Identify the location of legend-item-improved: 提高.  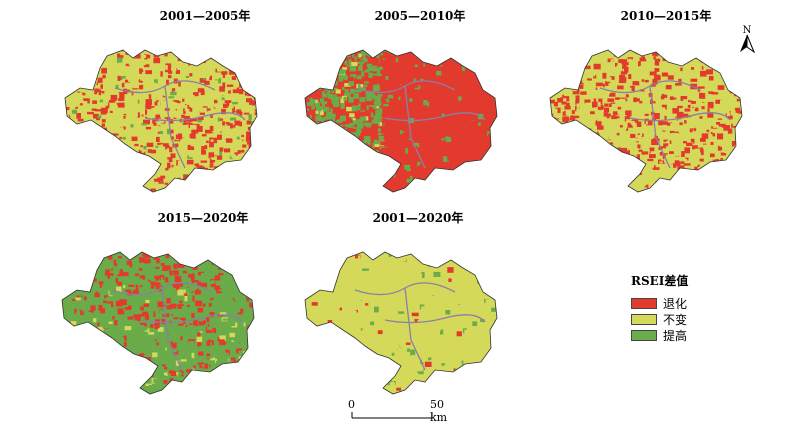
(659, 335).